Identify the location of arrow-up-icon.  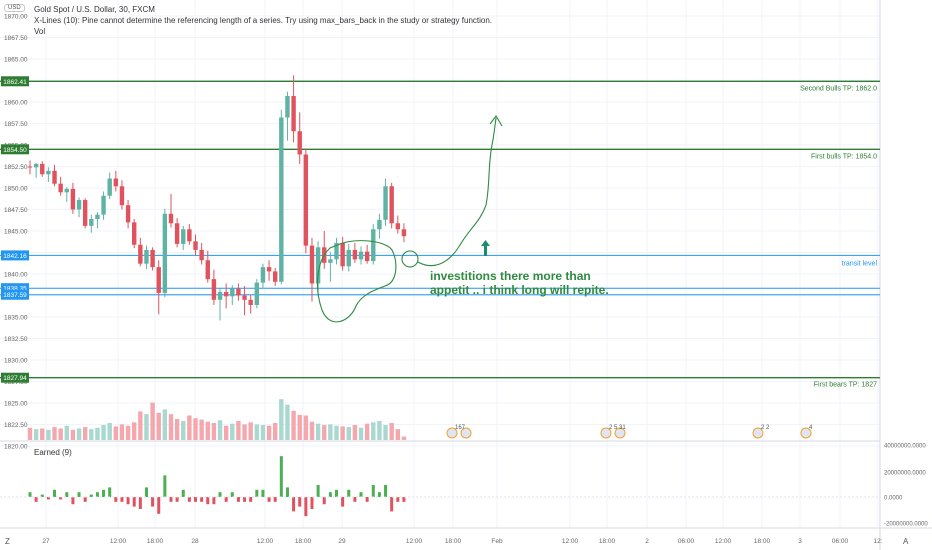
(485, 248).